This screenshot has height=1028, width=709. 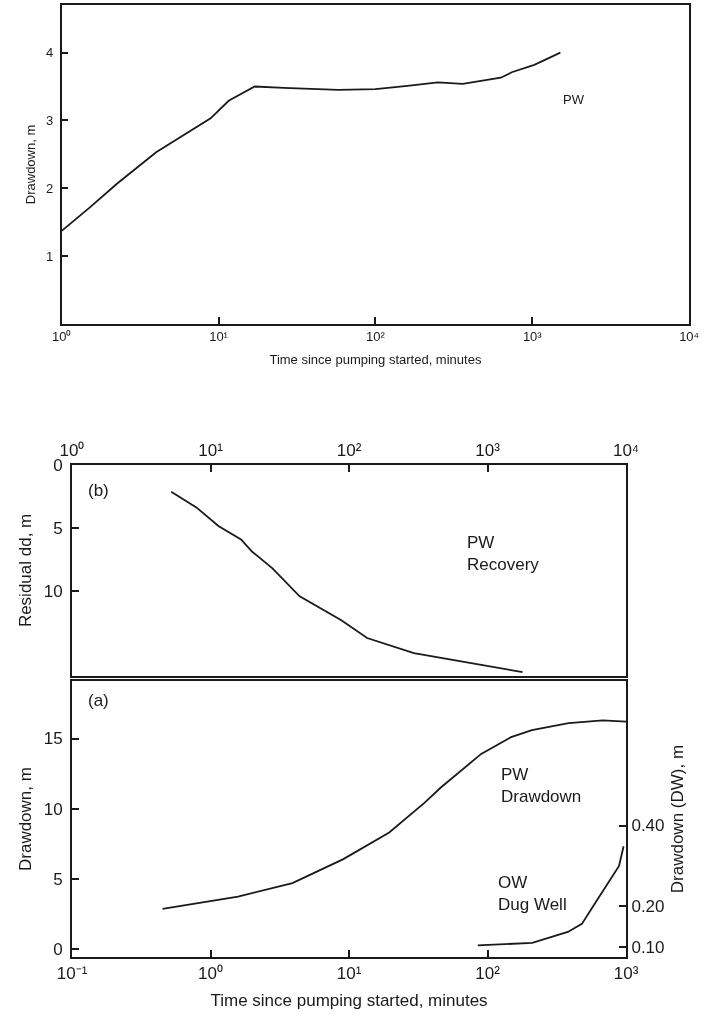 I want to click on annotation: PW Recovery, so click(x=503, y=554).